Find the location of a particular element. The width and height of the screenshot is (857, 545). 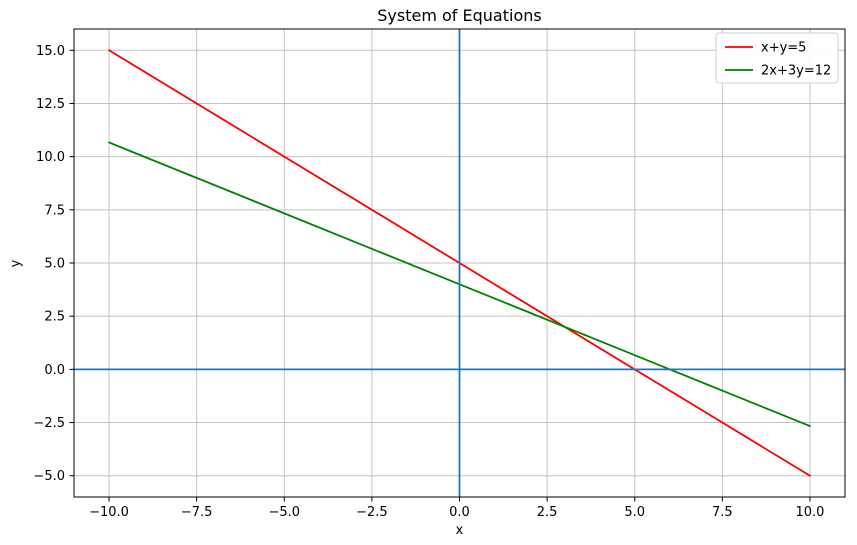

x-tick-label: 10.0 is located at coordinates (809, 512).